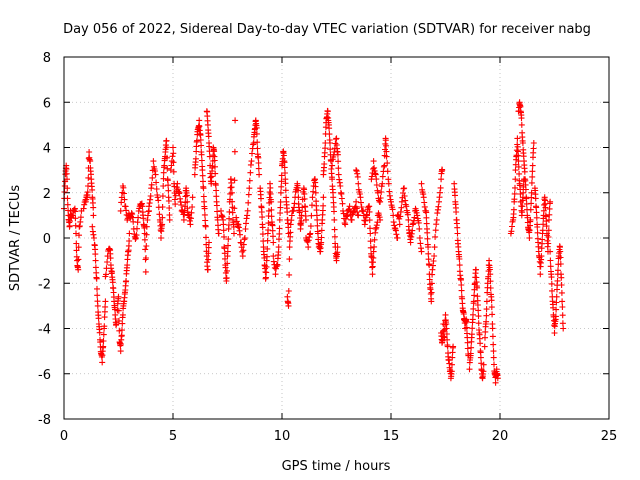 The image size is (640, 480). What do you see at coordinates (47, 149) in the screenshot?
I see `y-tick-label: 4` at bounding box center [47, 149].